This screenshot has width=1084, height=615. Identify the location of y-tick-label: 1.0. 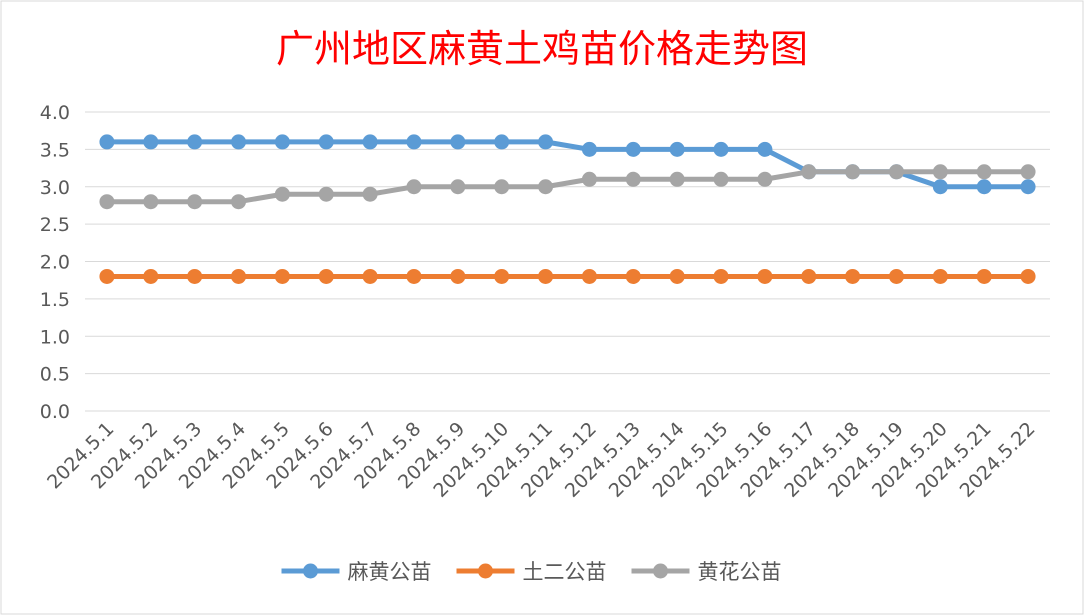
(55, 337).